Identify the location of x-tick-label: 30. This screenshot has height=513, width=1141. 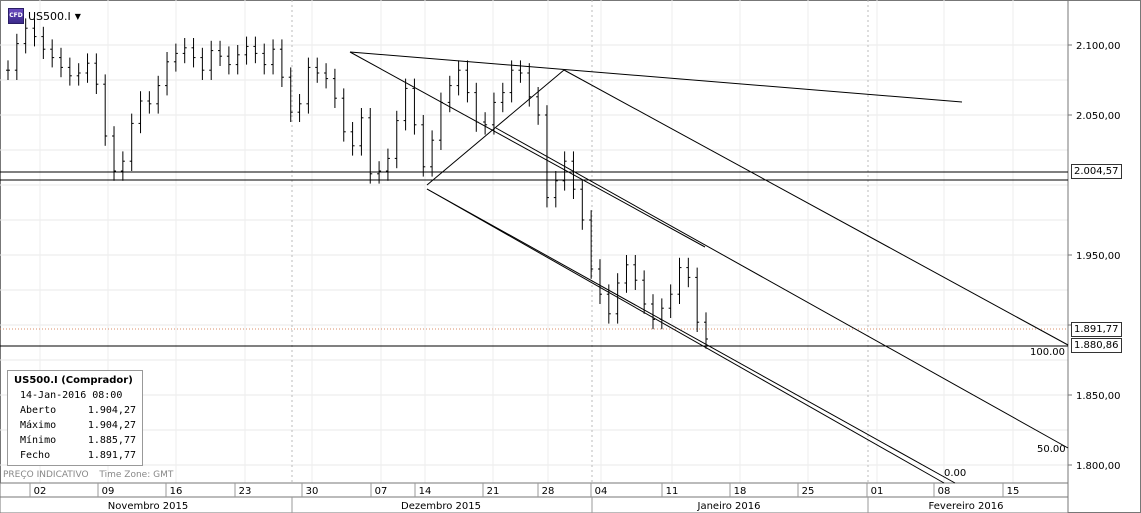
(312, 491).